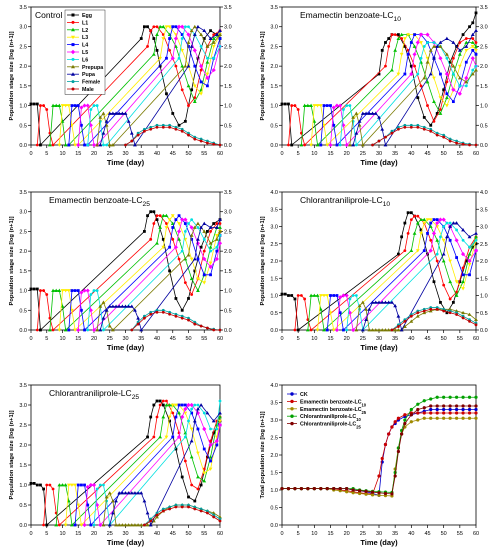  Describe the element at coordinates (23, 8) in the screenshot. I see `y-tick-label: 3.5` at that location.